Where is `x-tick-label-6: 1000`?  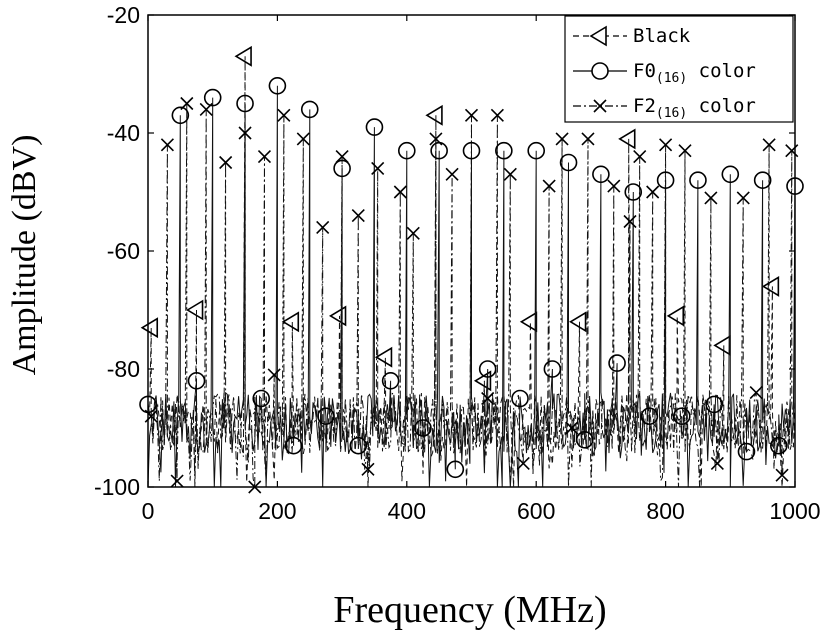 x-tick-label-6: 1000 is located at coordinates (794, 511).